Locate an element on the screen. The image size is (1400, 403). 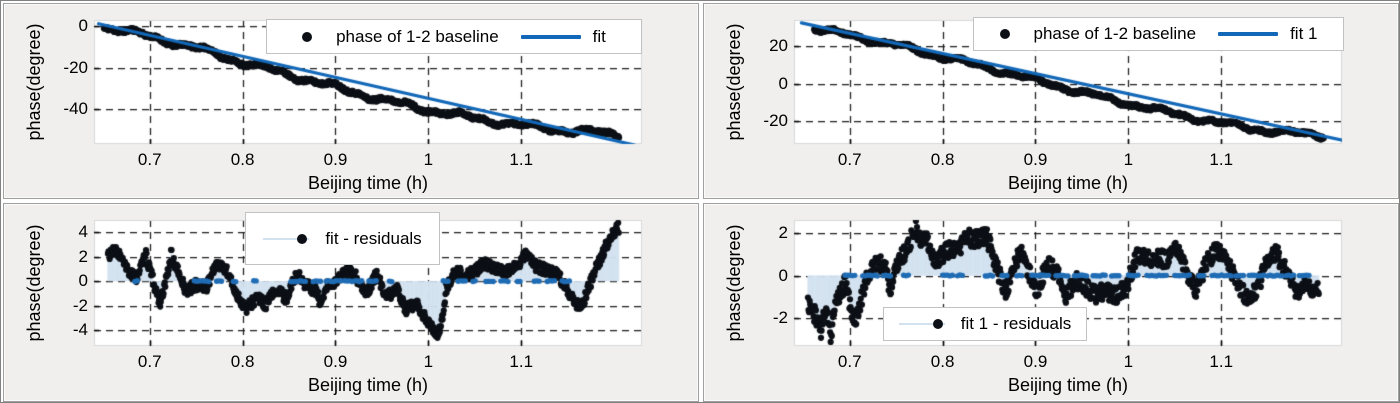
legend-label: fit - residuals is located at coordinates (373, 238).